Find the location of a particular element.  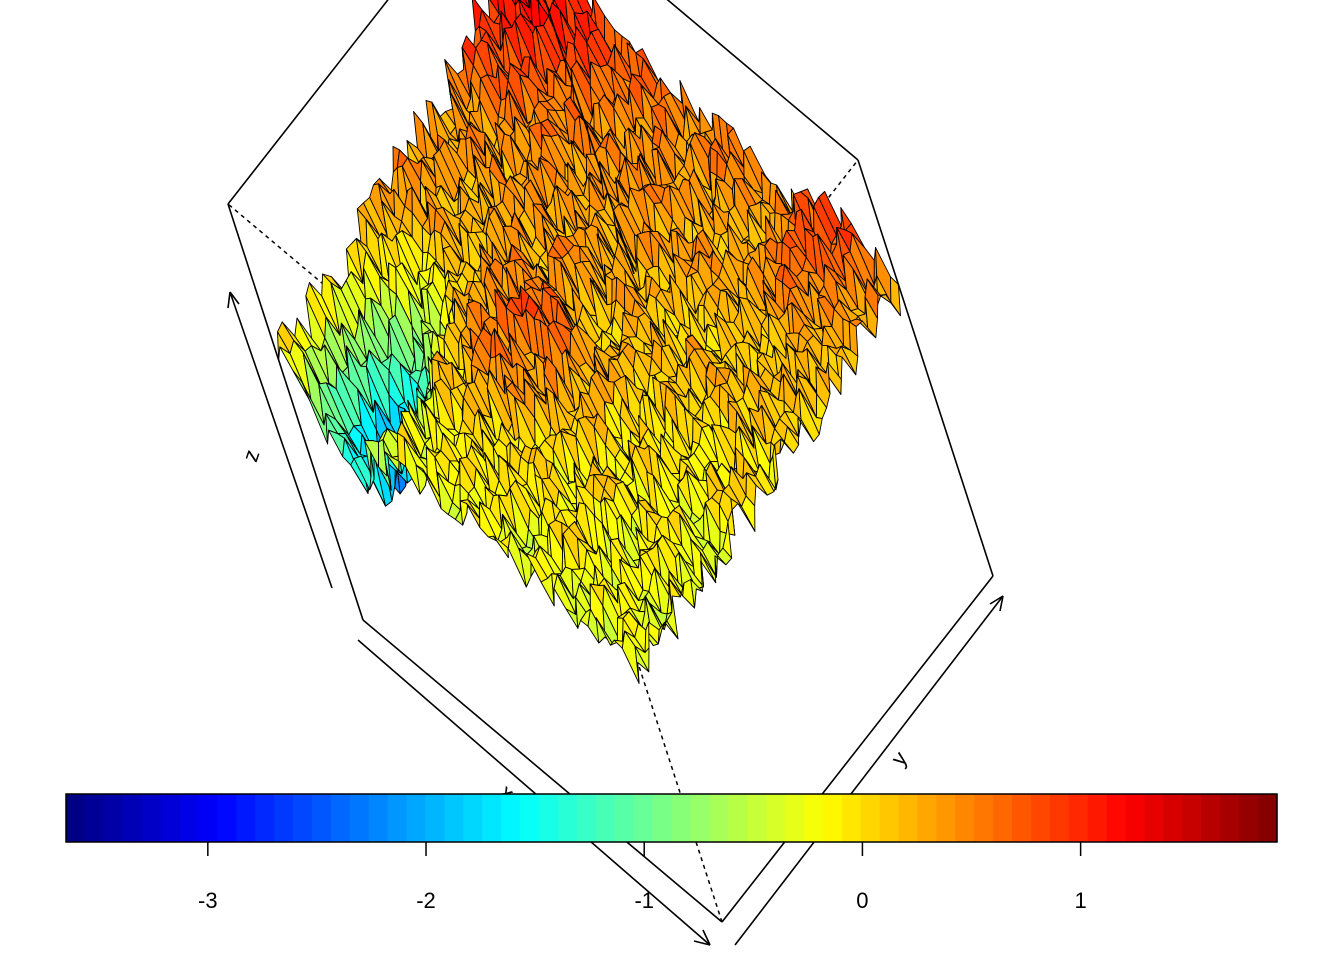

colorbar-tick-label: 0 is located at coordinates (862, 900).